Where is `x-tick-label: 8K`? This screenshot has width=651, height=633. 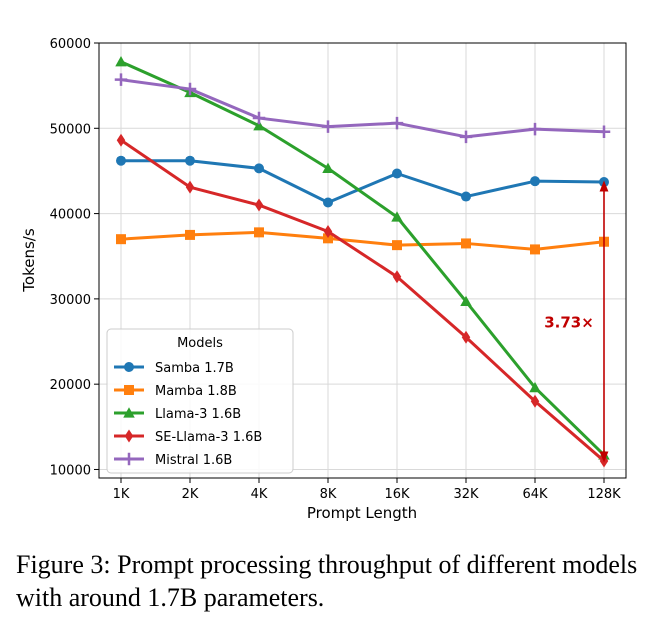 x-tick-label: 8K is located at coordinates (328, 494).